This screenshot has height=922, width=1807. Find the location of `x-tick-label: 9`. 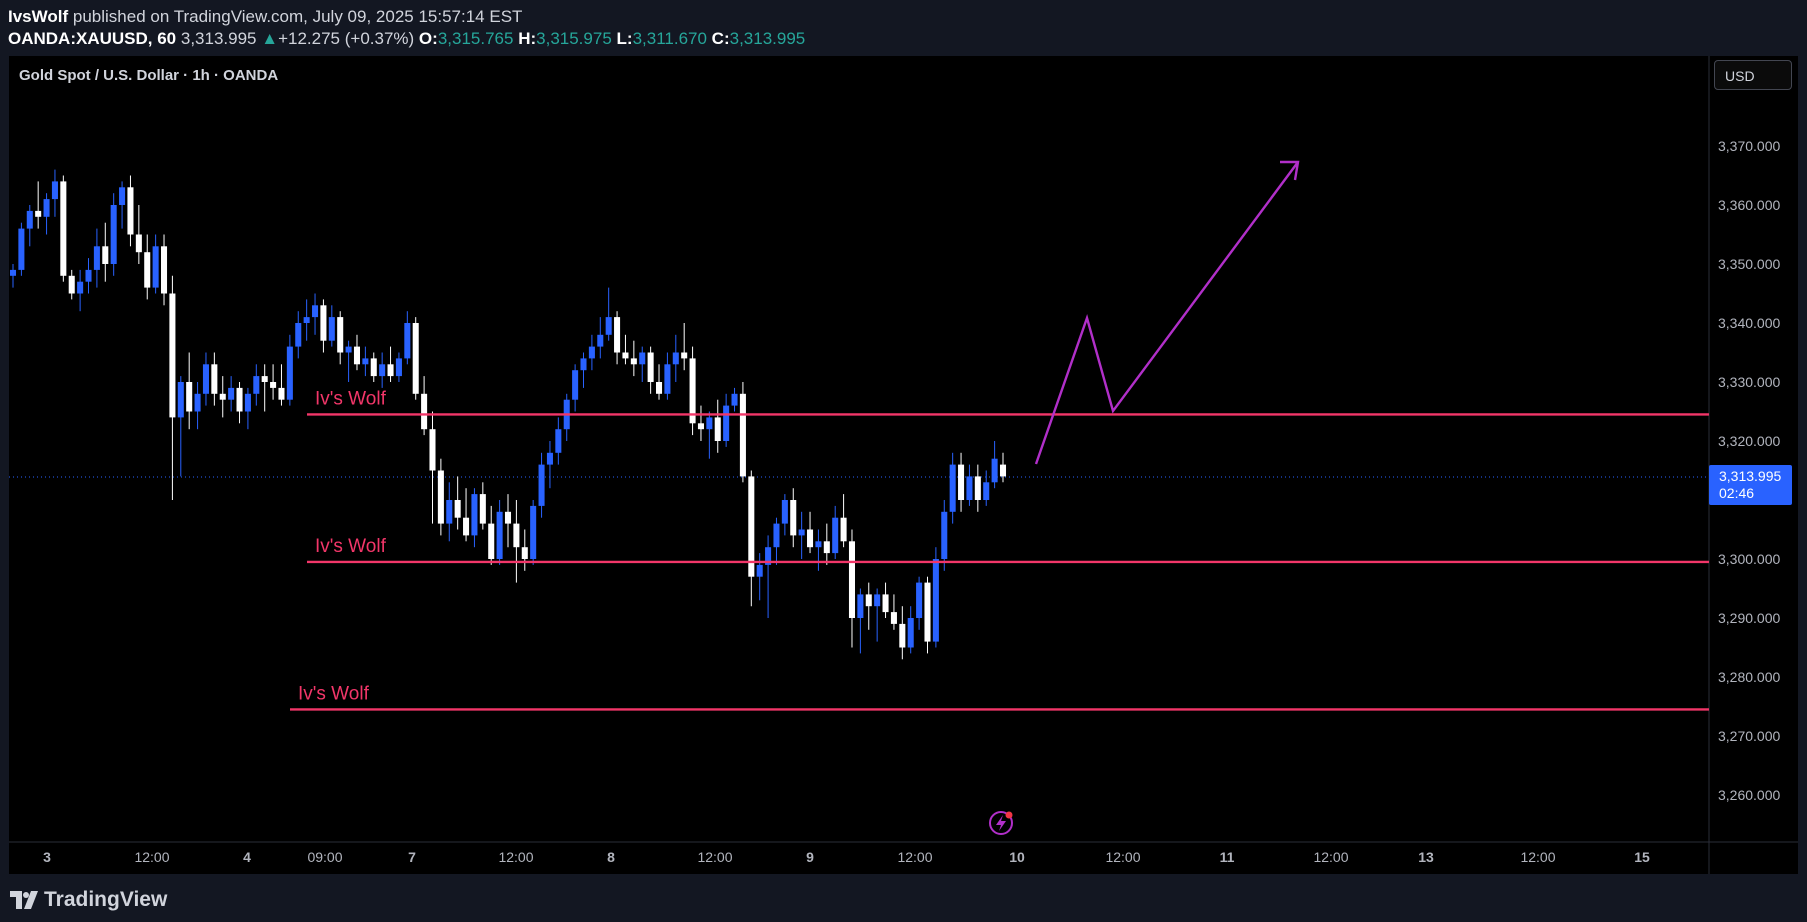

x-tick-label: 9 is located at coordinates (810, 857).